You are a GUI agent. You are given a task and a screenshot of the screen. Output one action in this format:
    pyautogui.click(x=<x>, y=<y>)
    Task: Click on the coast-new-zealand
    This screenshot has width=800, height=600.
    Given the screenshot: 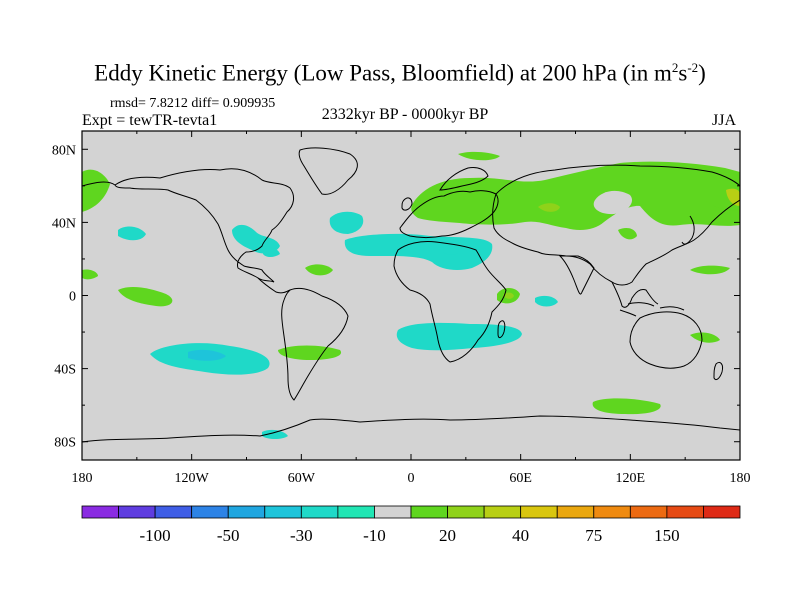 What is the action you would take?
    pyautogui.click(x=718, y=371)
    